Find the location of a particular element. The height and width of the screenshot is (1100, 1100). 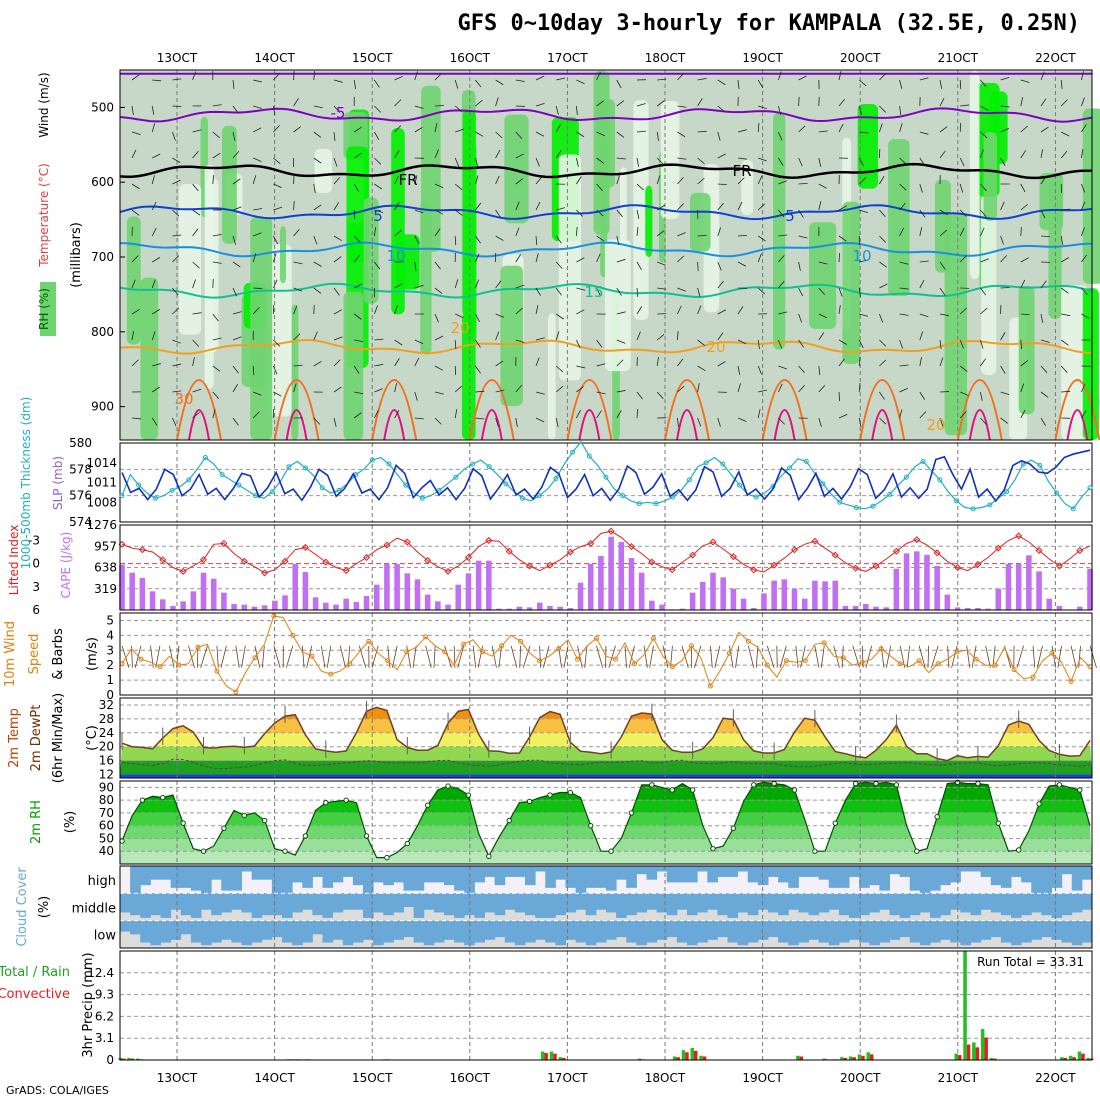

rh-tick-label: 50 is located at coordinates (106, 838).